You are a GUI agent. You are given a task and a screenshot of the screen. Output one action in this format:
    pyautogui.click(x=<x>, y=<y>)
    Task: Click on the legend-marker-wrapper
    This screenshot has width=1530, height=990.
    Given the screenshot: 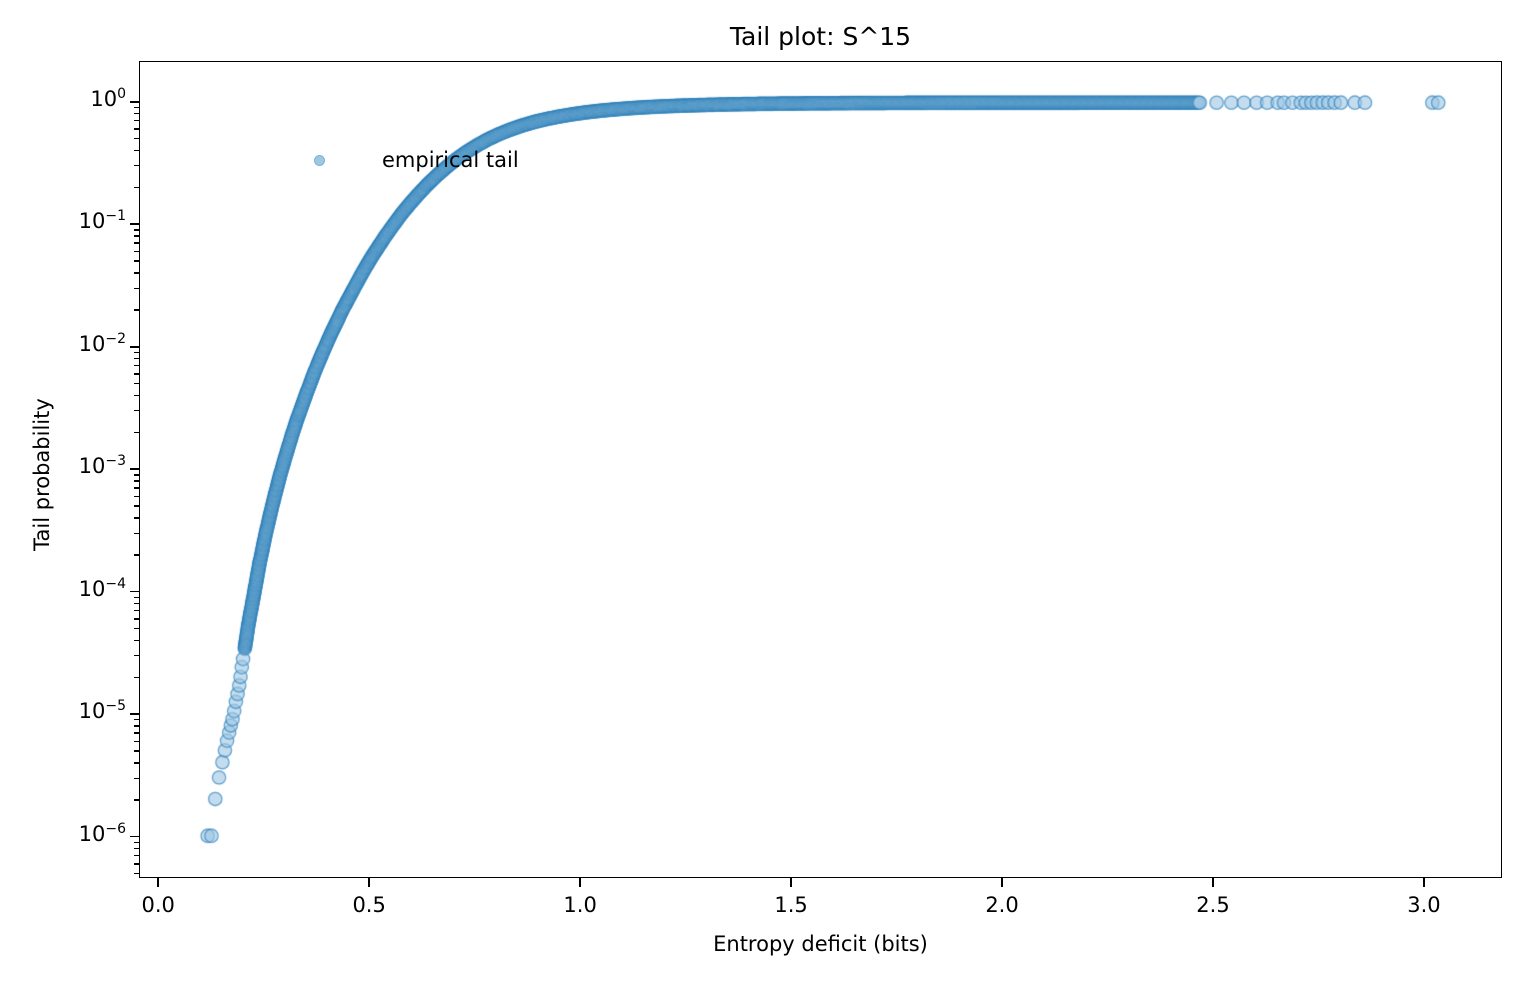 What is the action you would take?
    pyautogui.click(x=344, y=160)
    